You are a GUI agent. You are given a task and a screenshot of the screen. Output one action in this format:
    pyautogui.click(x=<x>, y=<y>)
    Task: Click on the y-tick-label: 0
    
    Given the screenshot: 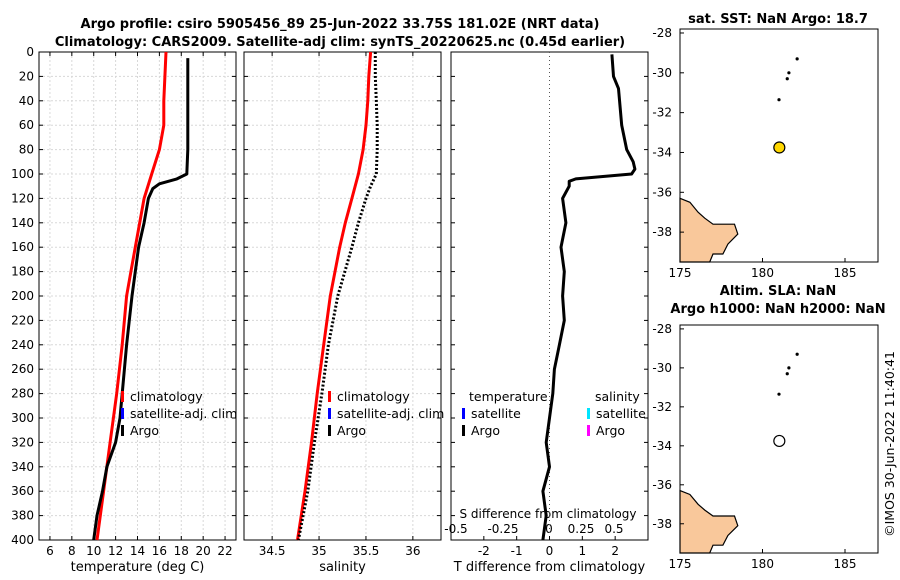 What is the action you would take?
    pyautogui.click(x=30, y=52)
    